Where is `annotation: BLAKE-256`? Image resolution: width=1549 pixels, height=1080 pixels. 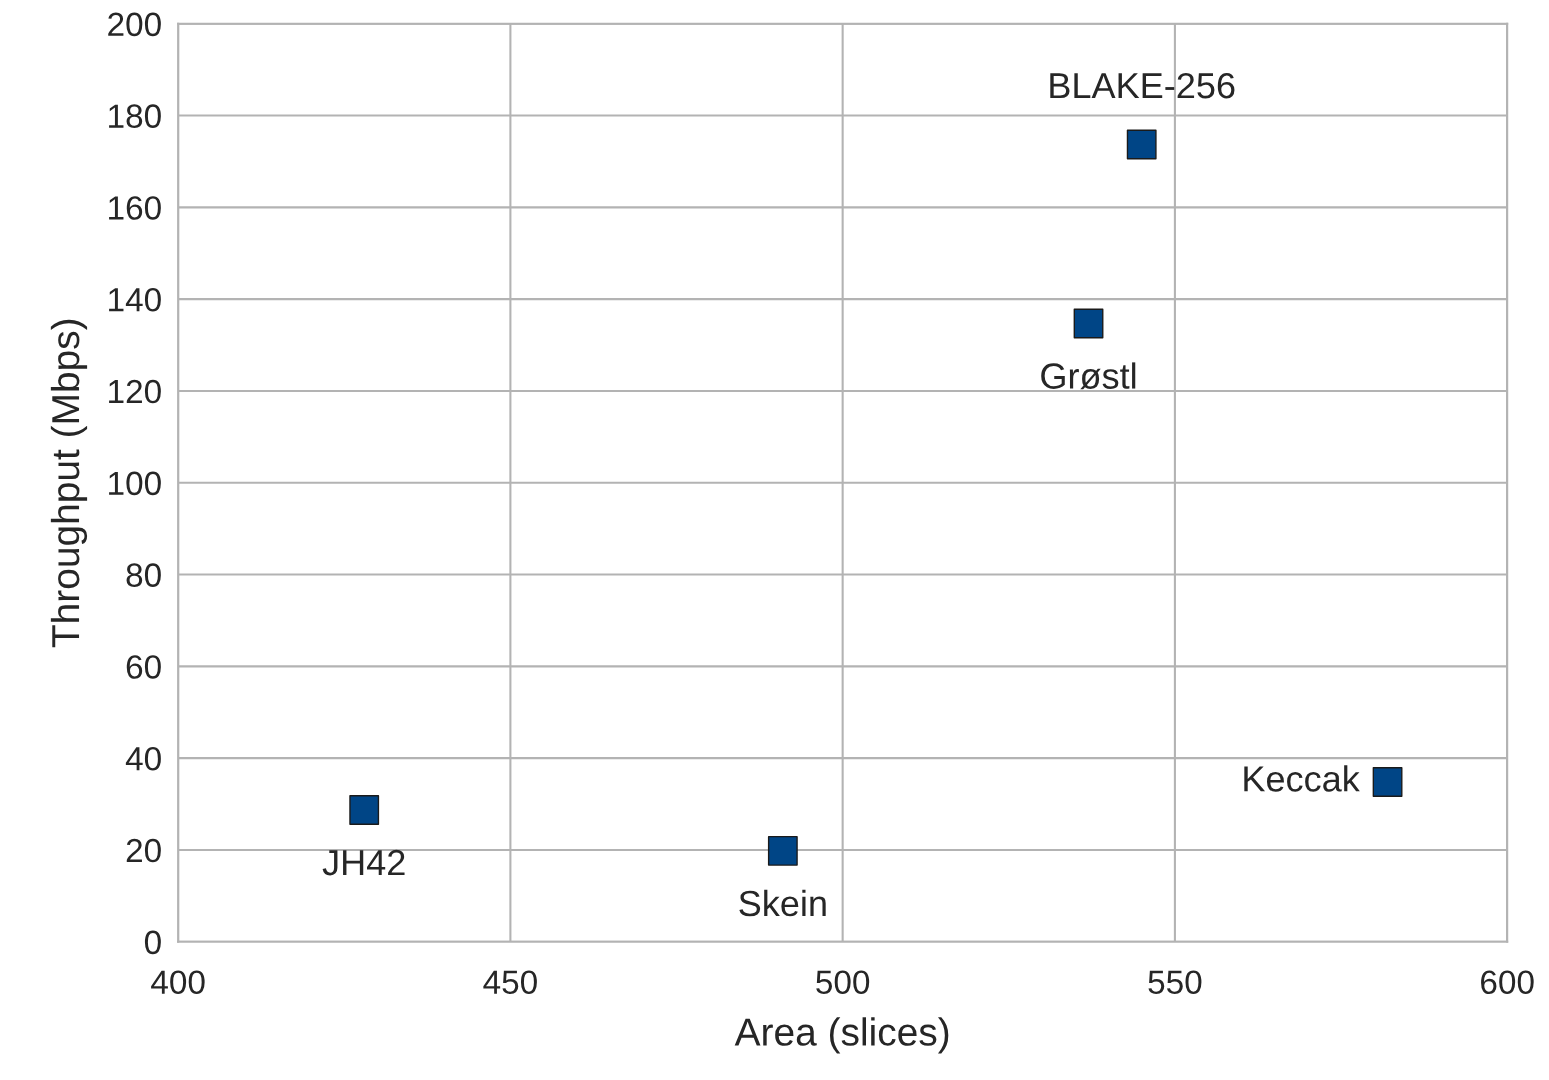 annotation: BLAKE-256 is located at coordinates (1142, 85).